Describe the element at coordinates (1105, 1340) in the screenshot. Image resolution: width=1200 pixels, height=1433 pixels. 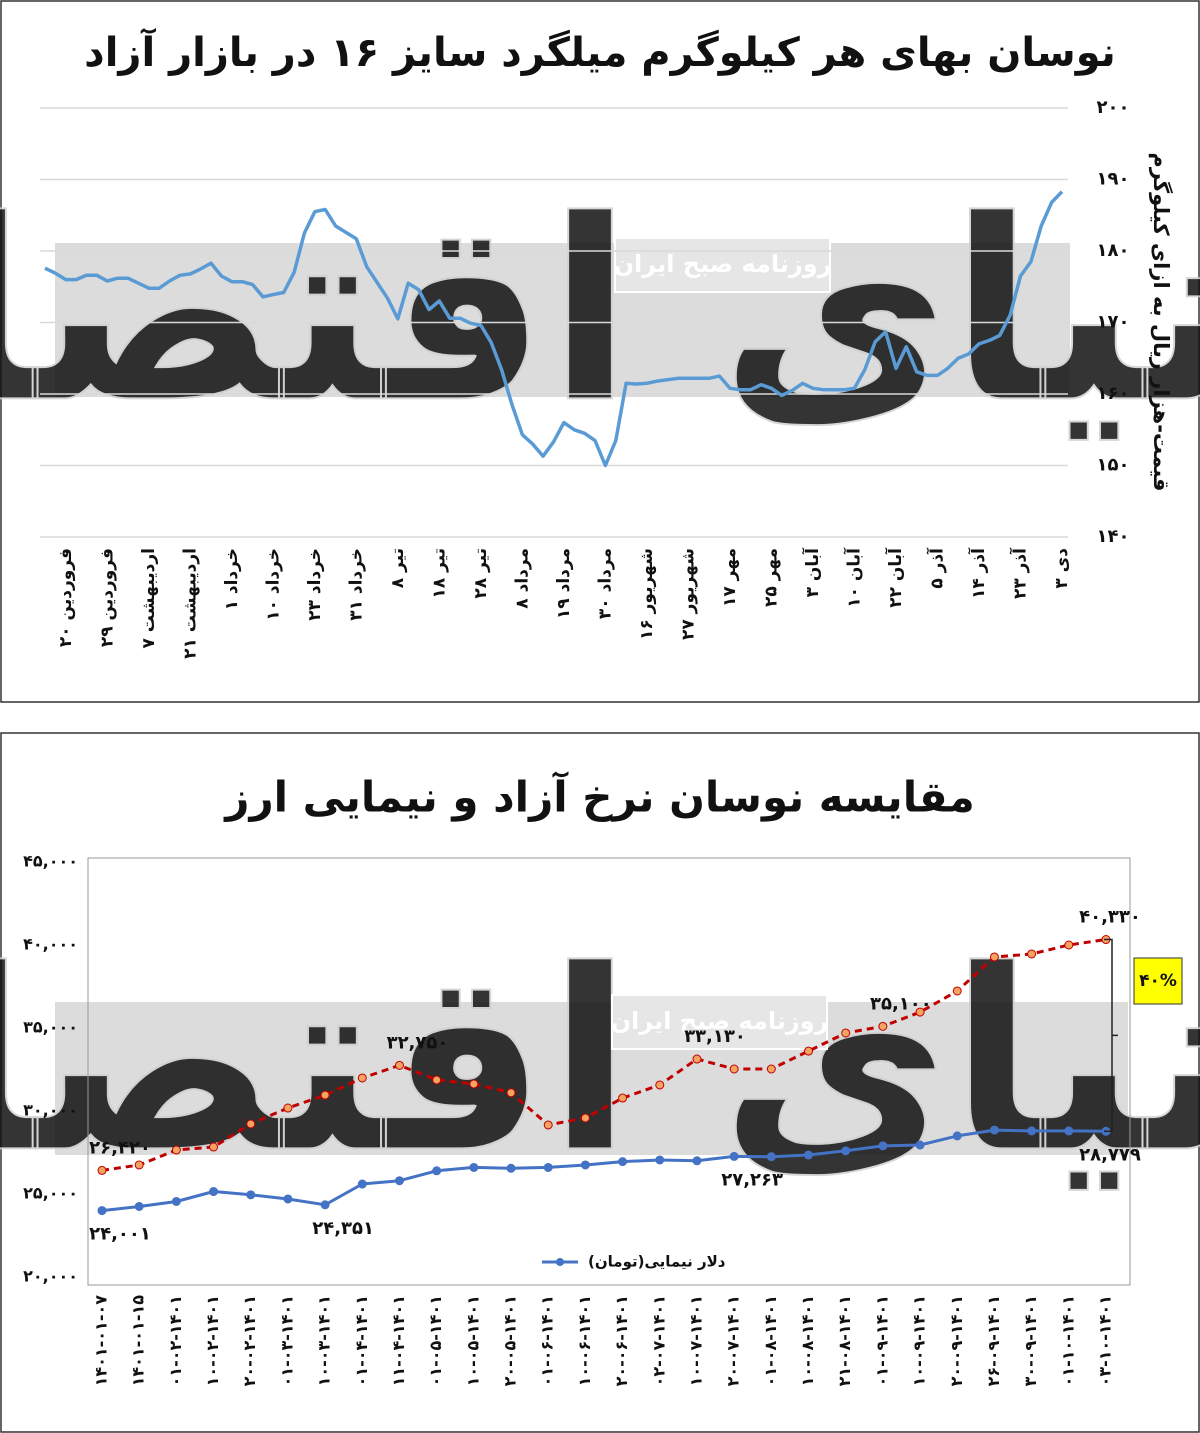
I see `x-tick-label: ۰۳-۱۰-۱۴۰۱` at that location.